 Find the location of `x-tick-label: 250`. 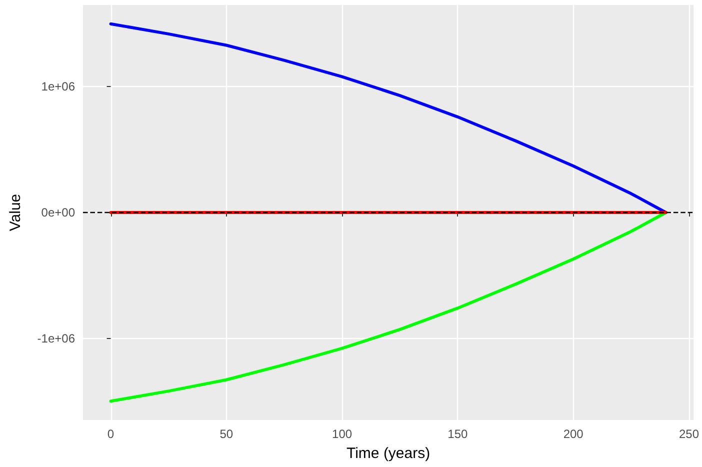

x-tick-label: 250 is located at coordinates (689, 434).